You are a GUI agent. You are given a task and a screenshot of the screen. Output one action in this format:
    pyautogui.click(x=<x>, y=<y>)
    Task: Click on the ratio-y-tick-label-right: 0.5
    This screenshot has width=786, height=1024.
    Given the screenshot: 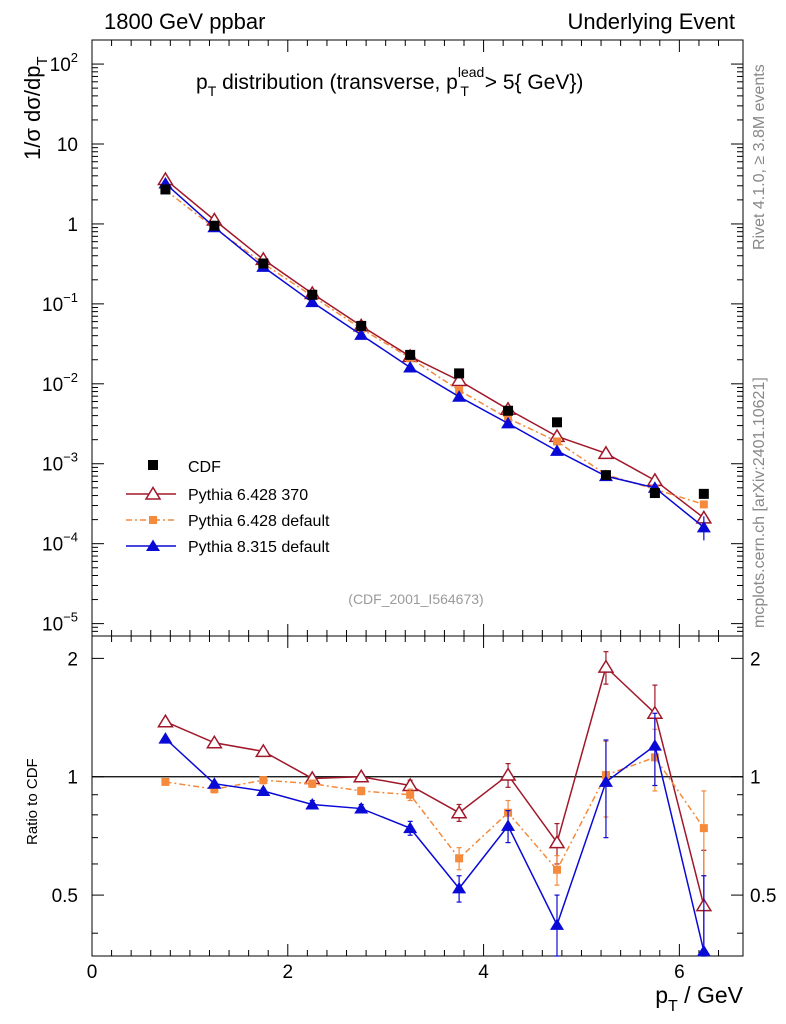 What is the action you would take?
    pyautogui.click(x=763, y=896)
    